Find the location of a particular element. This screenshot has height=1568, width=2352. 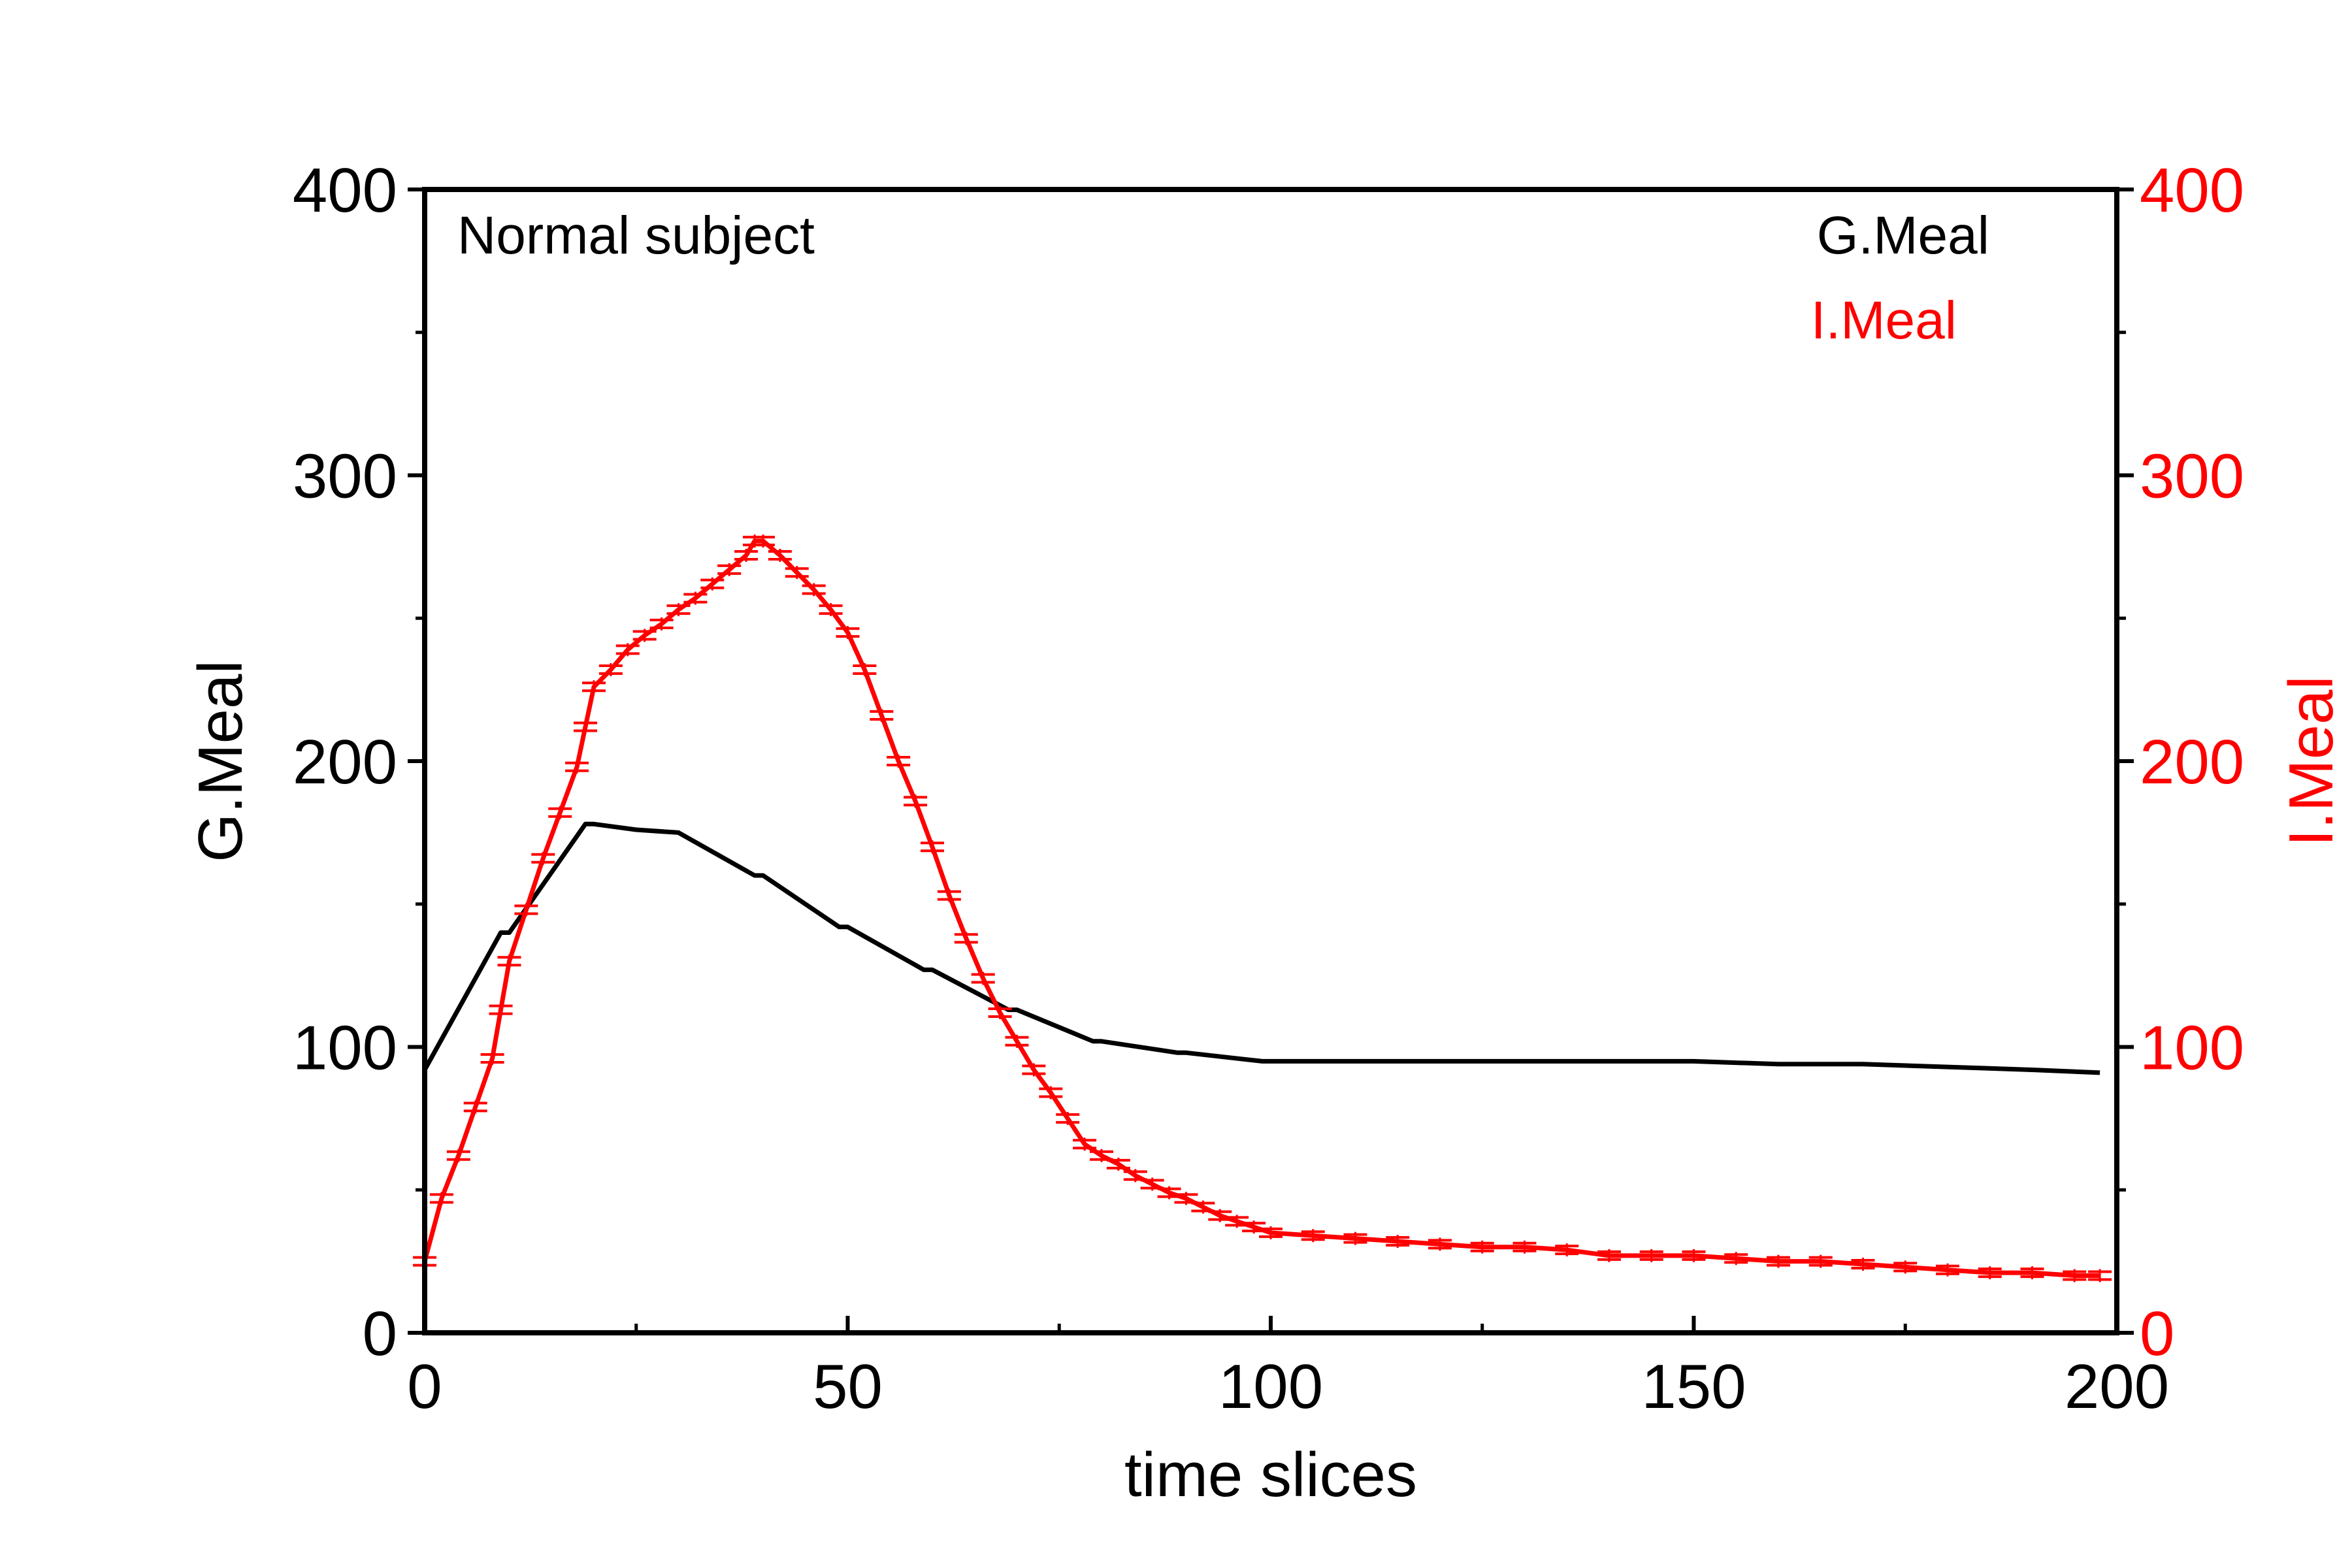

x-tick-label-150: 150 is located at coordinates (1693, 1387).